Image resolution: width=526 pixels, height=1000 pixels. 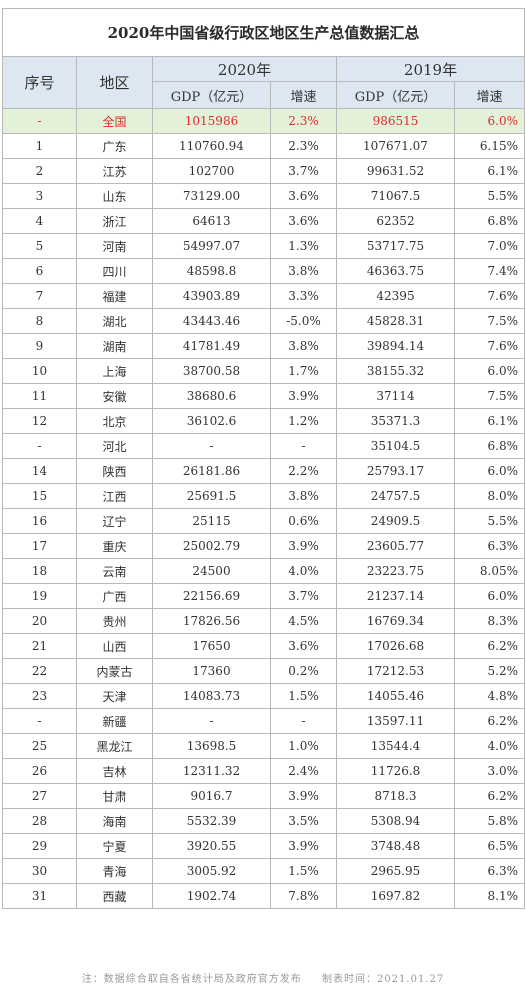 What do you see at coordinates (114, 196) in the screenshot?
I see `cell-region: 山东` at bounding box center [114, 196].